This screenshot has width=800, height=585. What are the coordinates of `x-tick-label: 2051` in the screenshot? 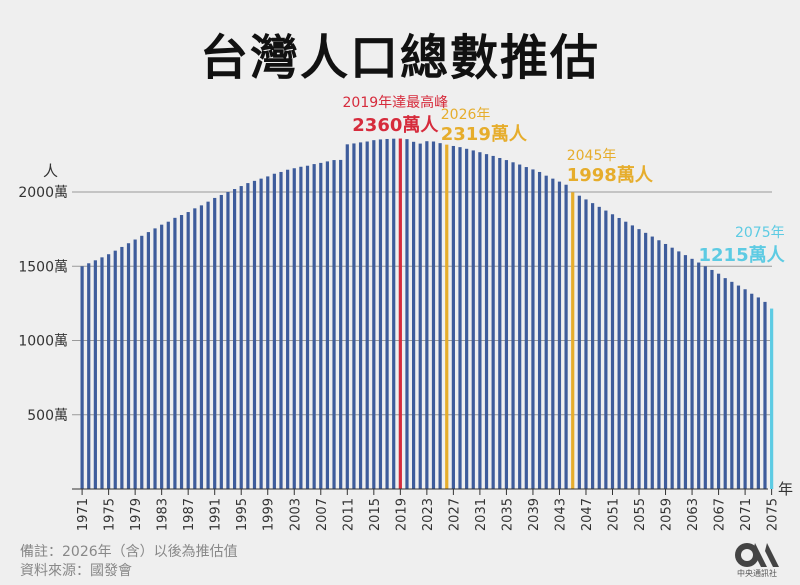 It's located at (614, 514).